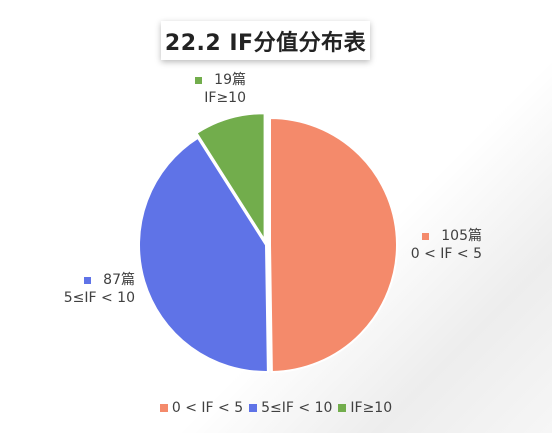  What do you see at coordinates (119, 280) in the screenshot?
I see `data-label-value-1: 87篇` at bounding box center [119, 280].